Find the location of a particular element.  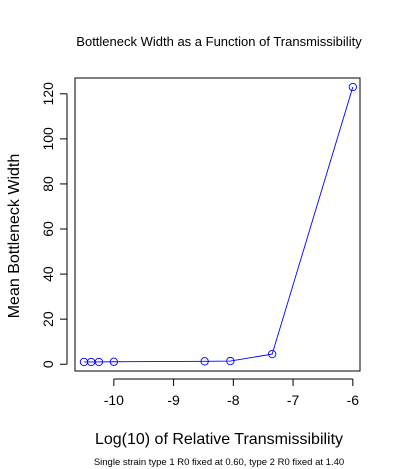

y-tick-label: 80 is located at coordinates (48, 184).